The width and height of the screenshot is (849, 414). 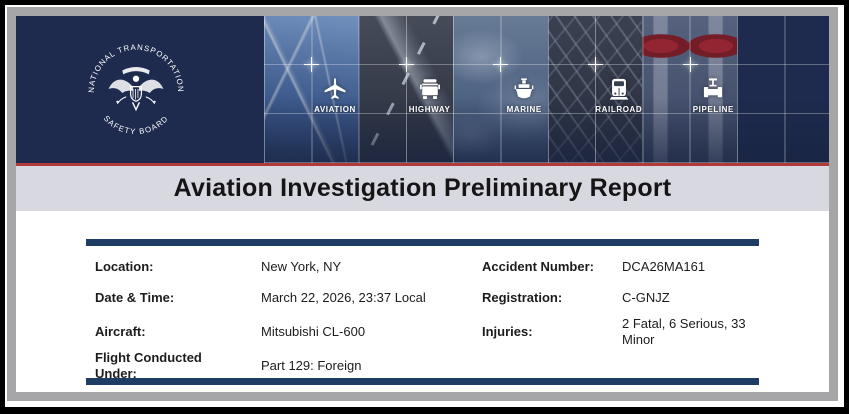 What do you see at coordinates (301, 266) in the screenshot?
I see `value-location: New York, NY` at bounding box center [301, 266].